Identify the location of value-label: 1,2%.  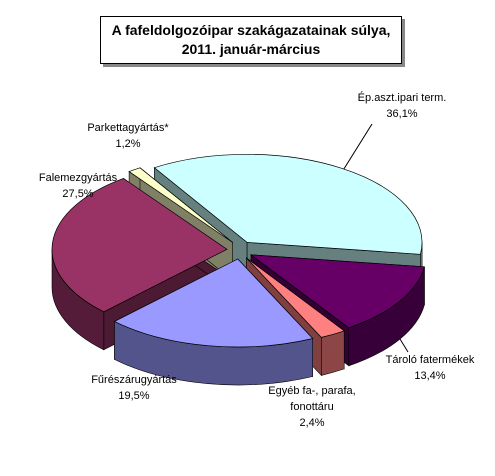
(128, 144).